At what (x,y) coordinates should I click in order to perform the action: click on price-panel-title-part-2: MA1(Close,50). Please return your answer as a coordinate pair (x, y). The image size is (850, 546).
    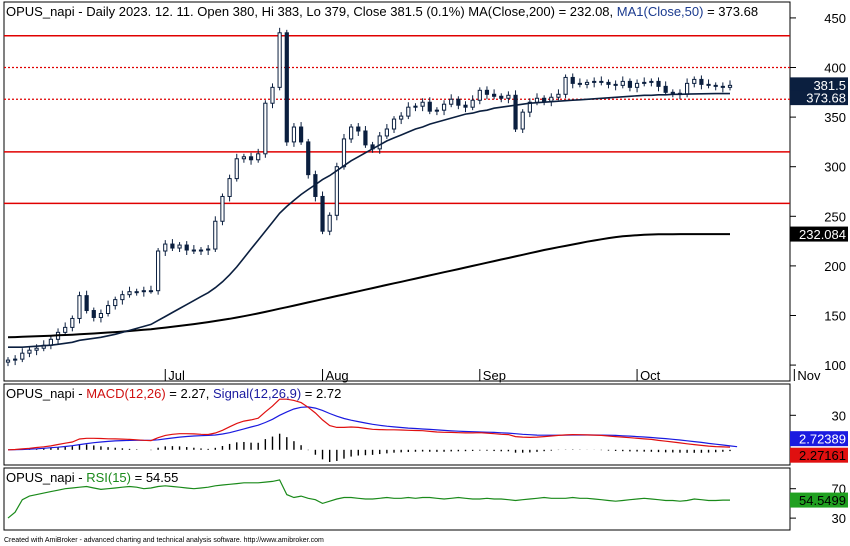
    Looking at the image, I should click on (660, 11).